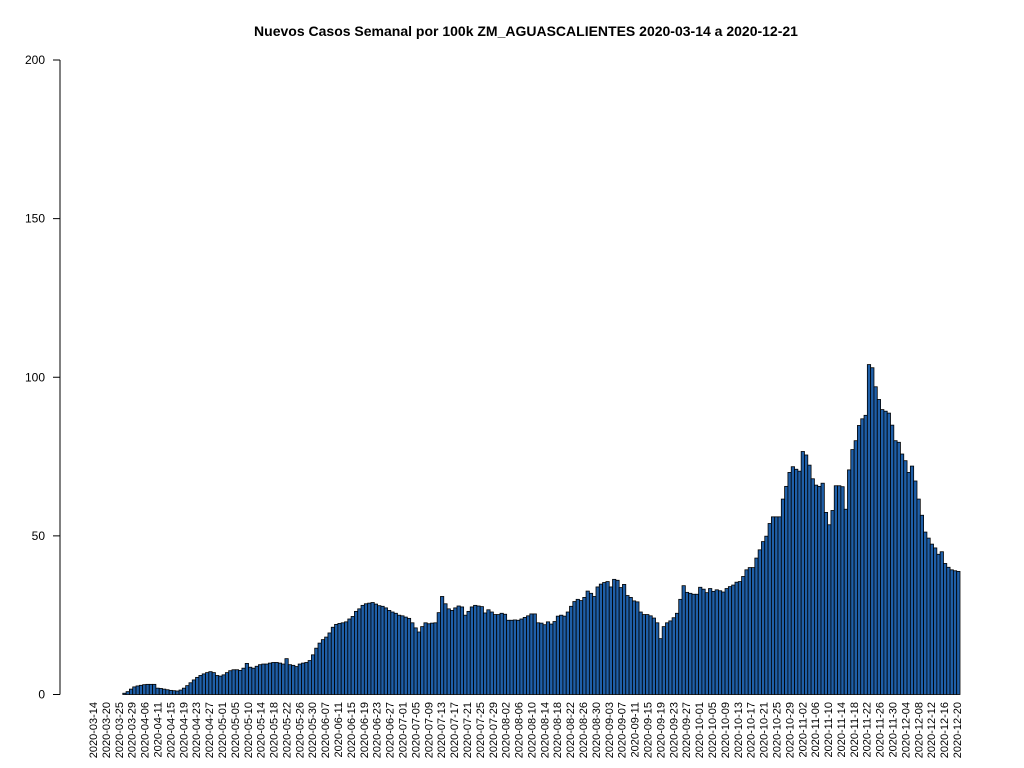 The width and height of the screenshot is (1024, 768). What do you see at coordinates (158, 729) in the screenshot?
I see `x-tick-label: 2020-04-11` at bounding box center [158, 729].